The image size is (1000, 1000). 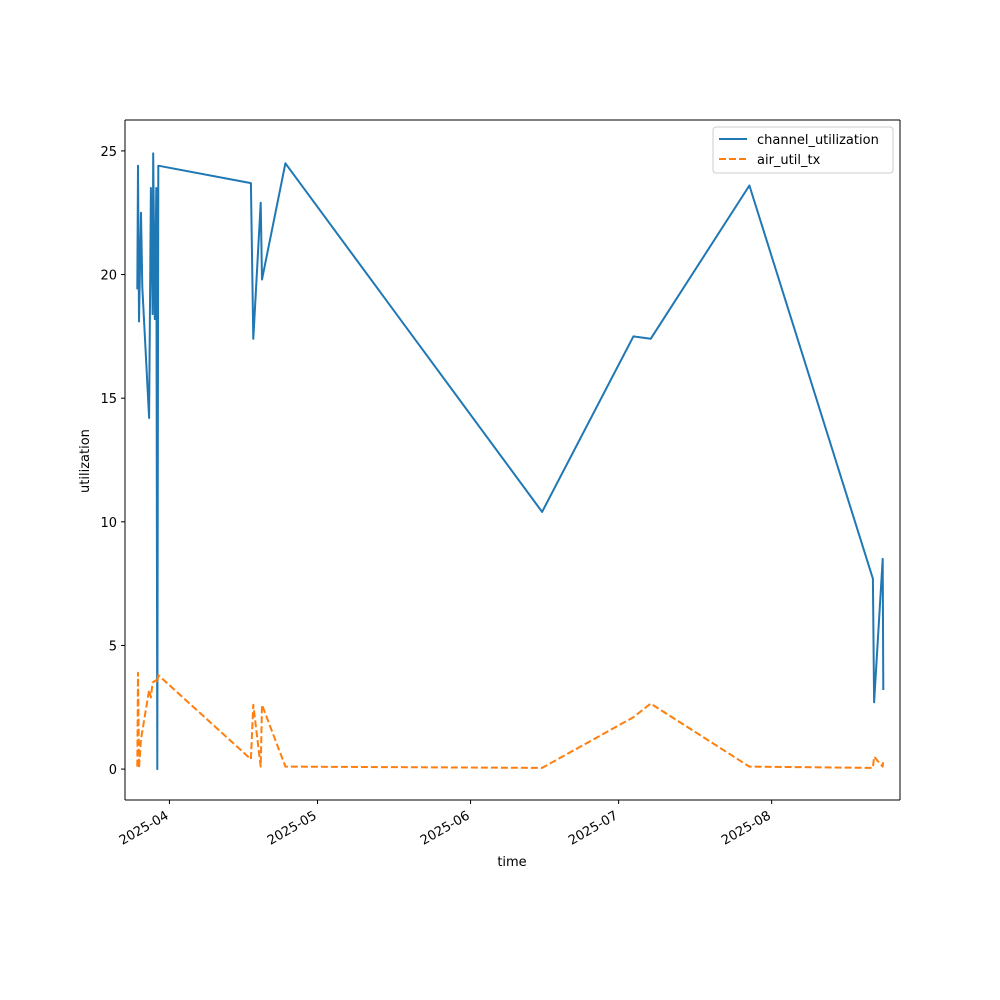 What do you see at coordinates (511, 862) in the screenshot?
I see `x-axis-label: time` at bounding box center [511, 862].